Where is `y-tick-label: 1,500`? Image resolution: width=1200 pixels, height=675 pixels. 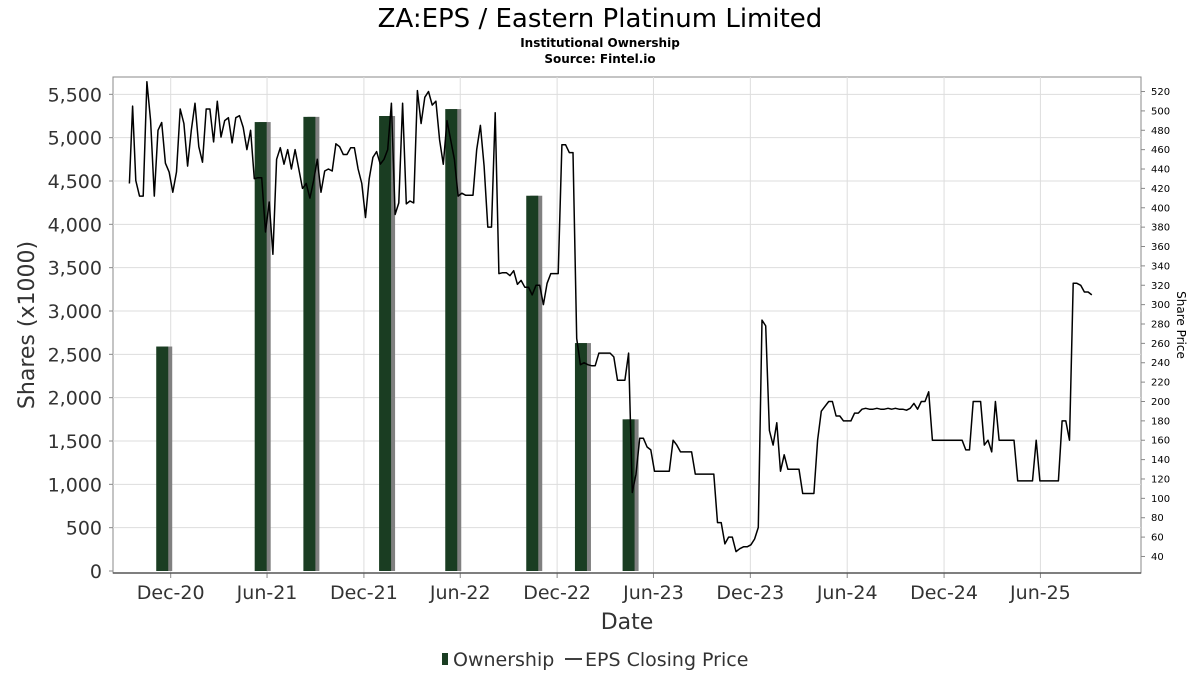
y-tick-label: 1,500 is located at coordinates (75, 442).